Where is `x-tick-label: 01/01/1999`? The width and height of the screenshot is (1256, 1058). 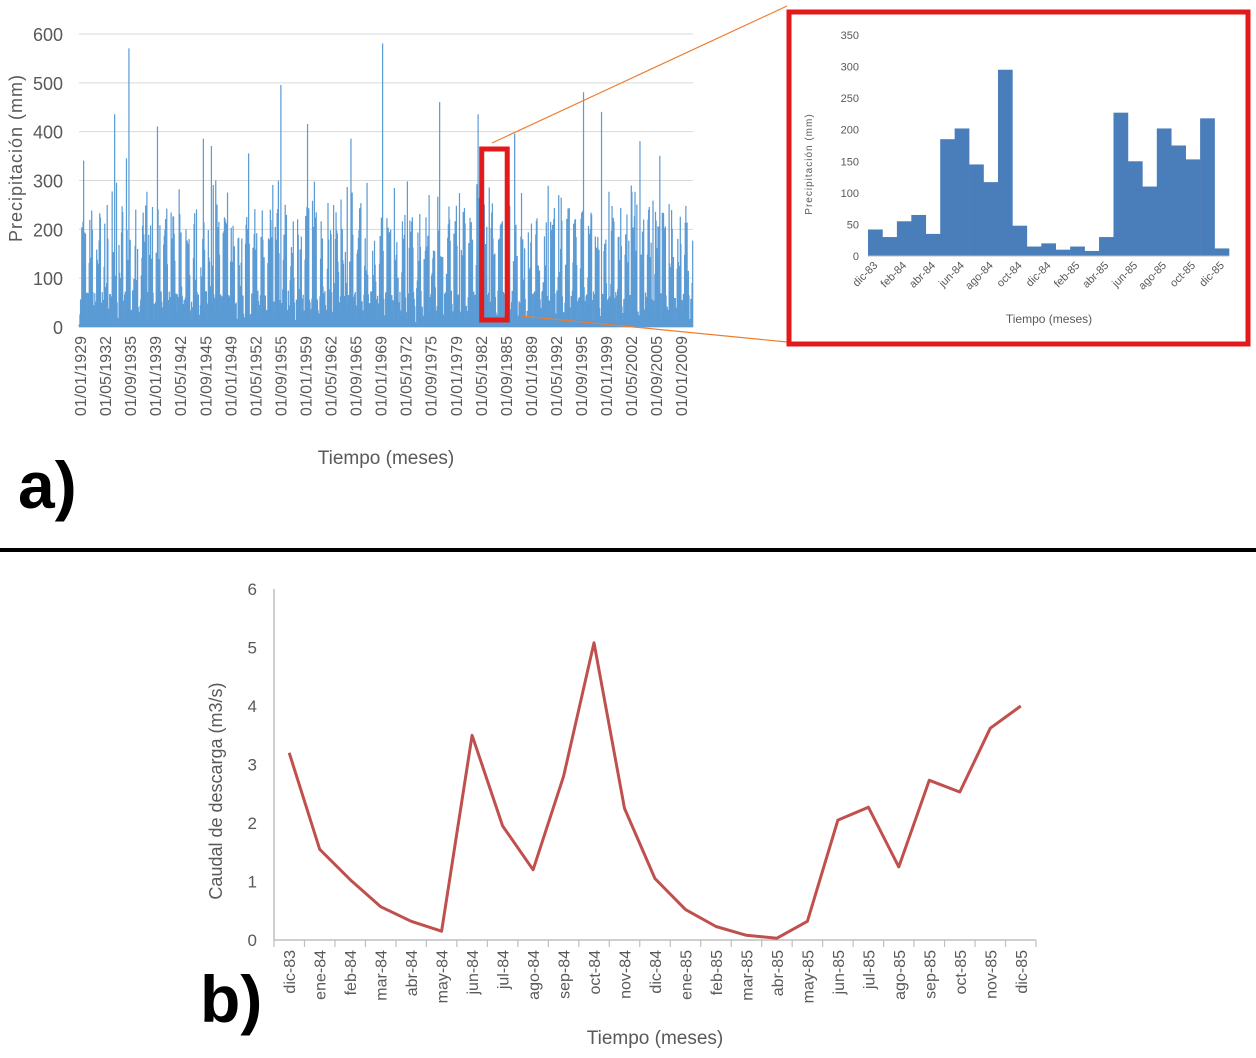
x-tick-label: 01/01/1999 is located at coordinates (607, 376).